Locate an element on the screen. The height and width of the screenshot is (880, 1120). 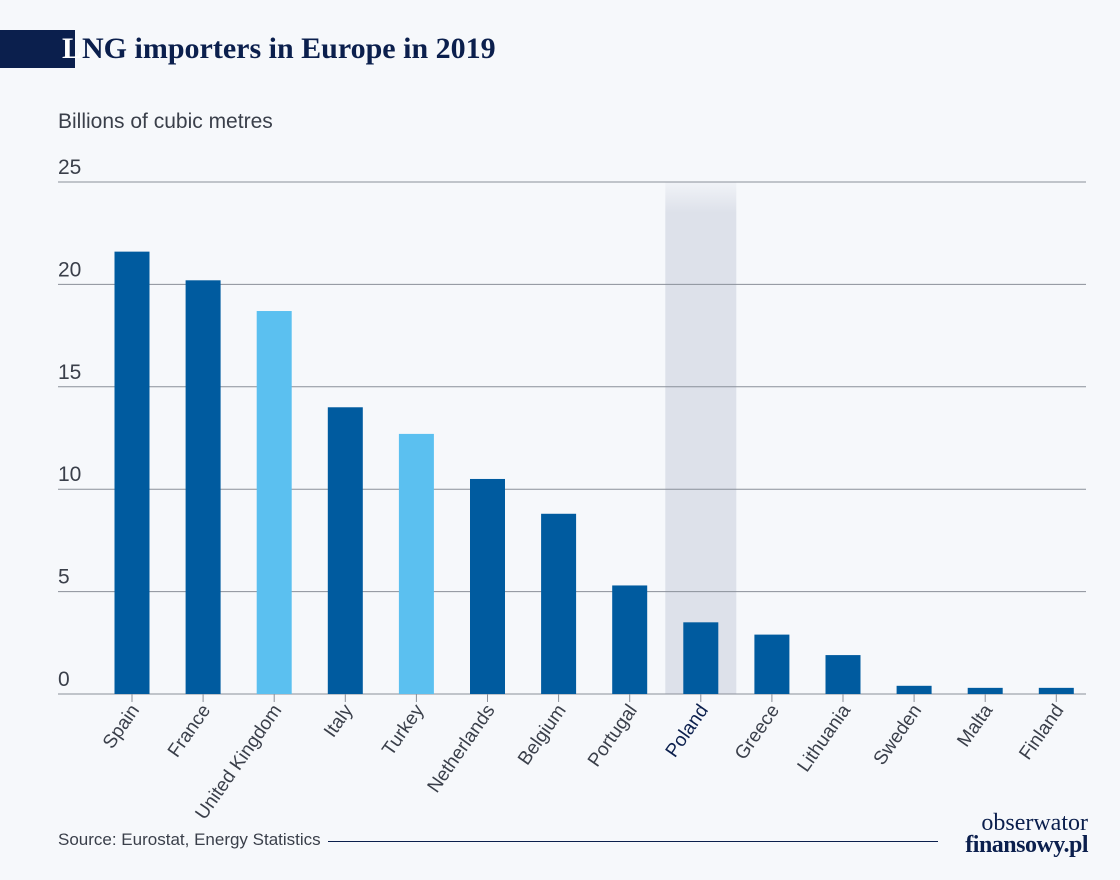
x-tick-label: Poland is located at coordinates (687, 731).